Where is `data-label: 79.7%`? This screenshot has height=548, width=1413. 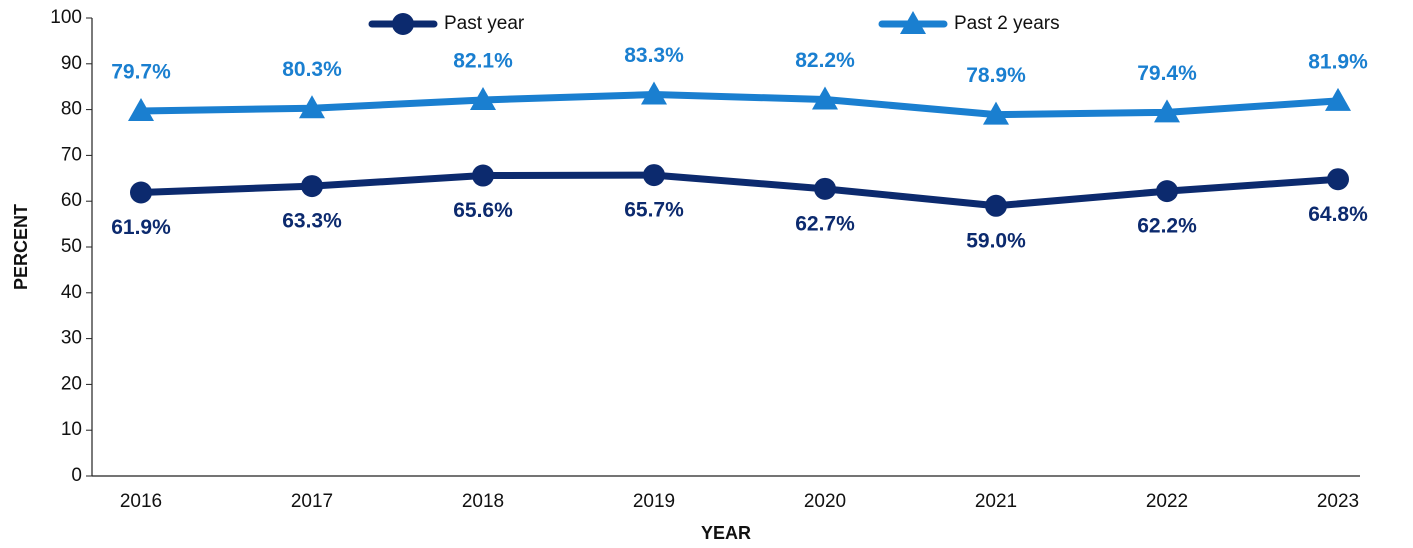 data-label: 79.7% is located at coordinates (141, 72).